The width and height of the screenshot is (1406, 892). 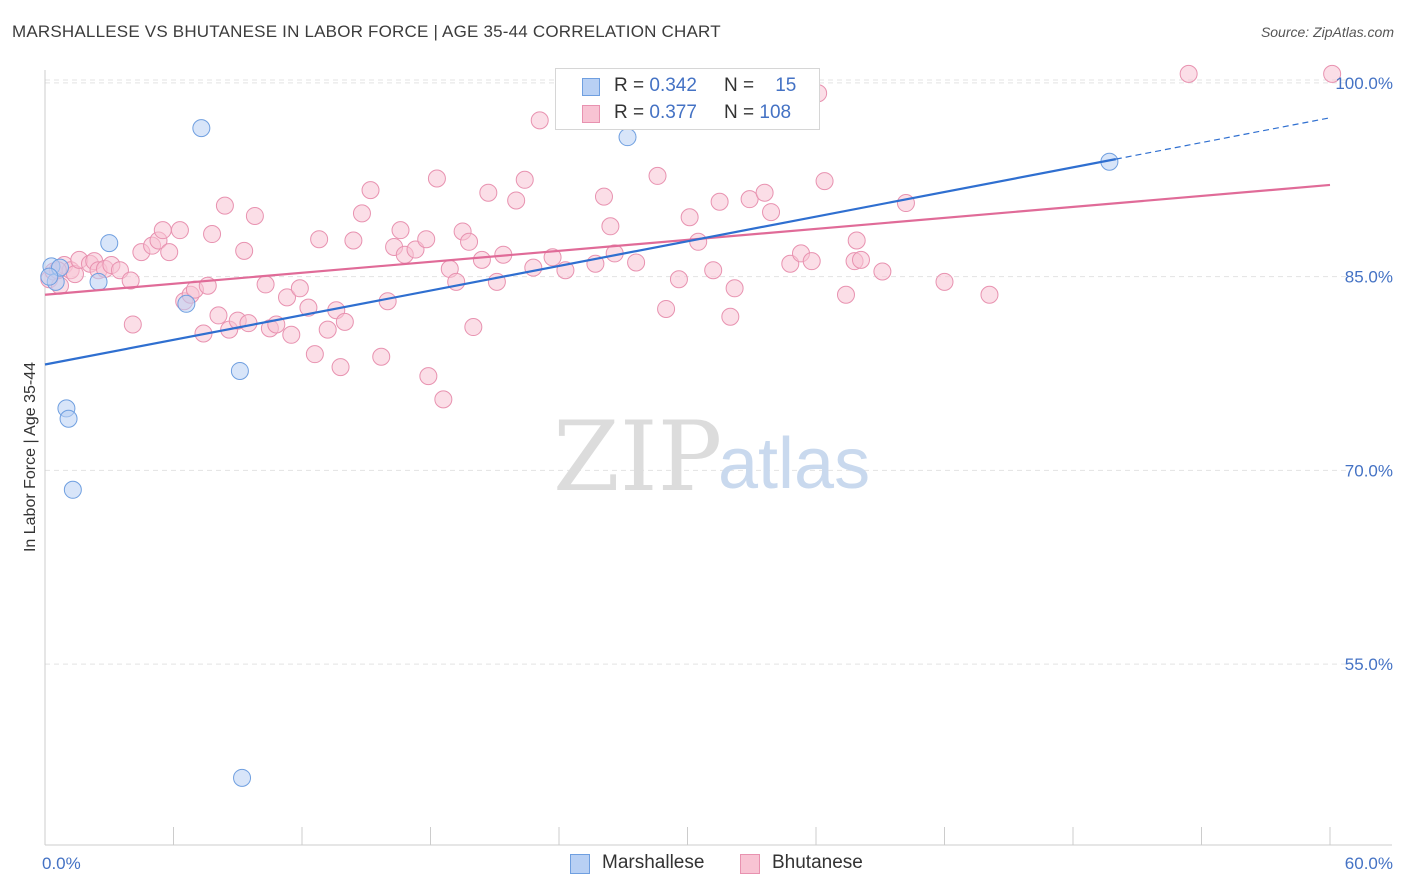 What do you see at coordinates (30, 457) in the screenshot?
I see `y-axis-label: In Labor Force | Age 35-44` at bounding box center [30, 457].